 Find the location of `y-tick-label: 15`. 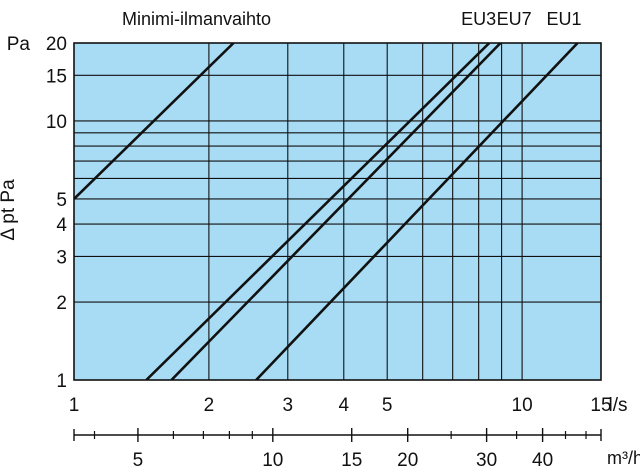

y-tick-label: 15 is located at coordinates (56, 76).